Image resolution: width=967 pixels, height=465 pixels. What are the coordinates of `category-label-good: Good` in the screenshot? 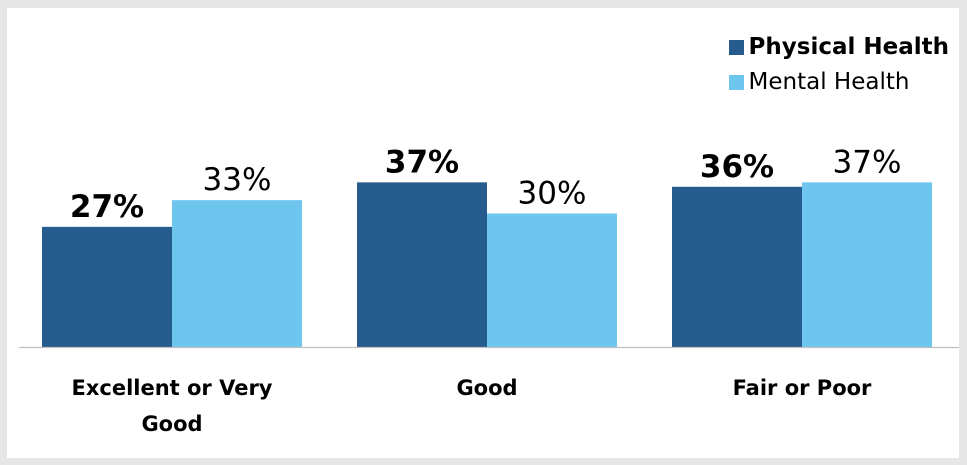 It's located at (486, 388).